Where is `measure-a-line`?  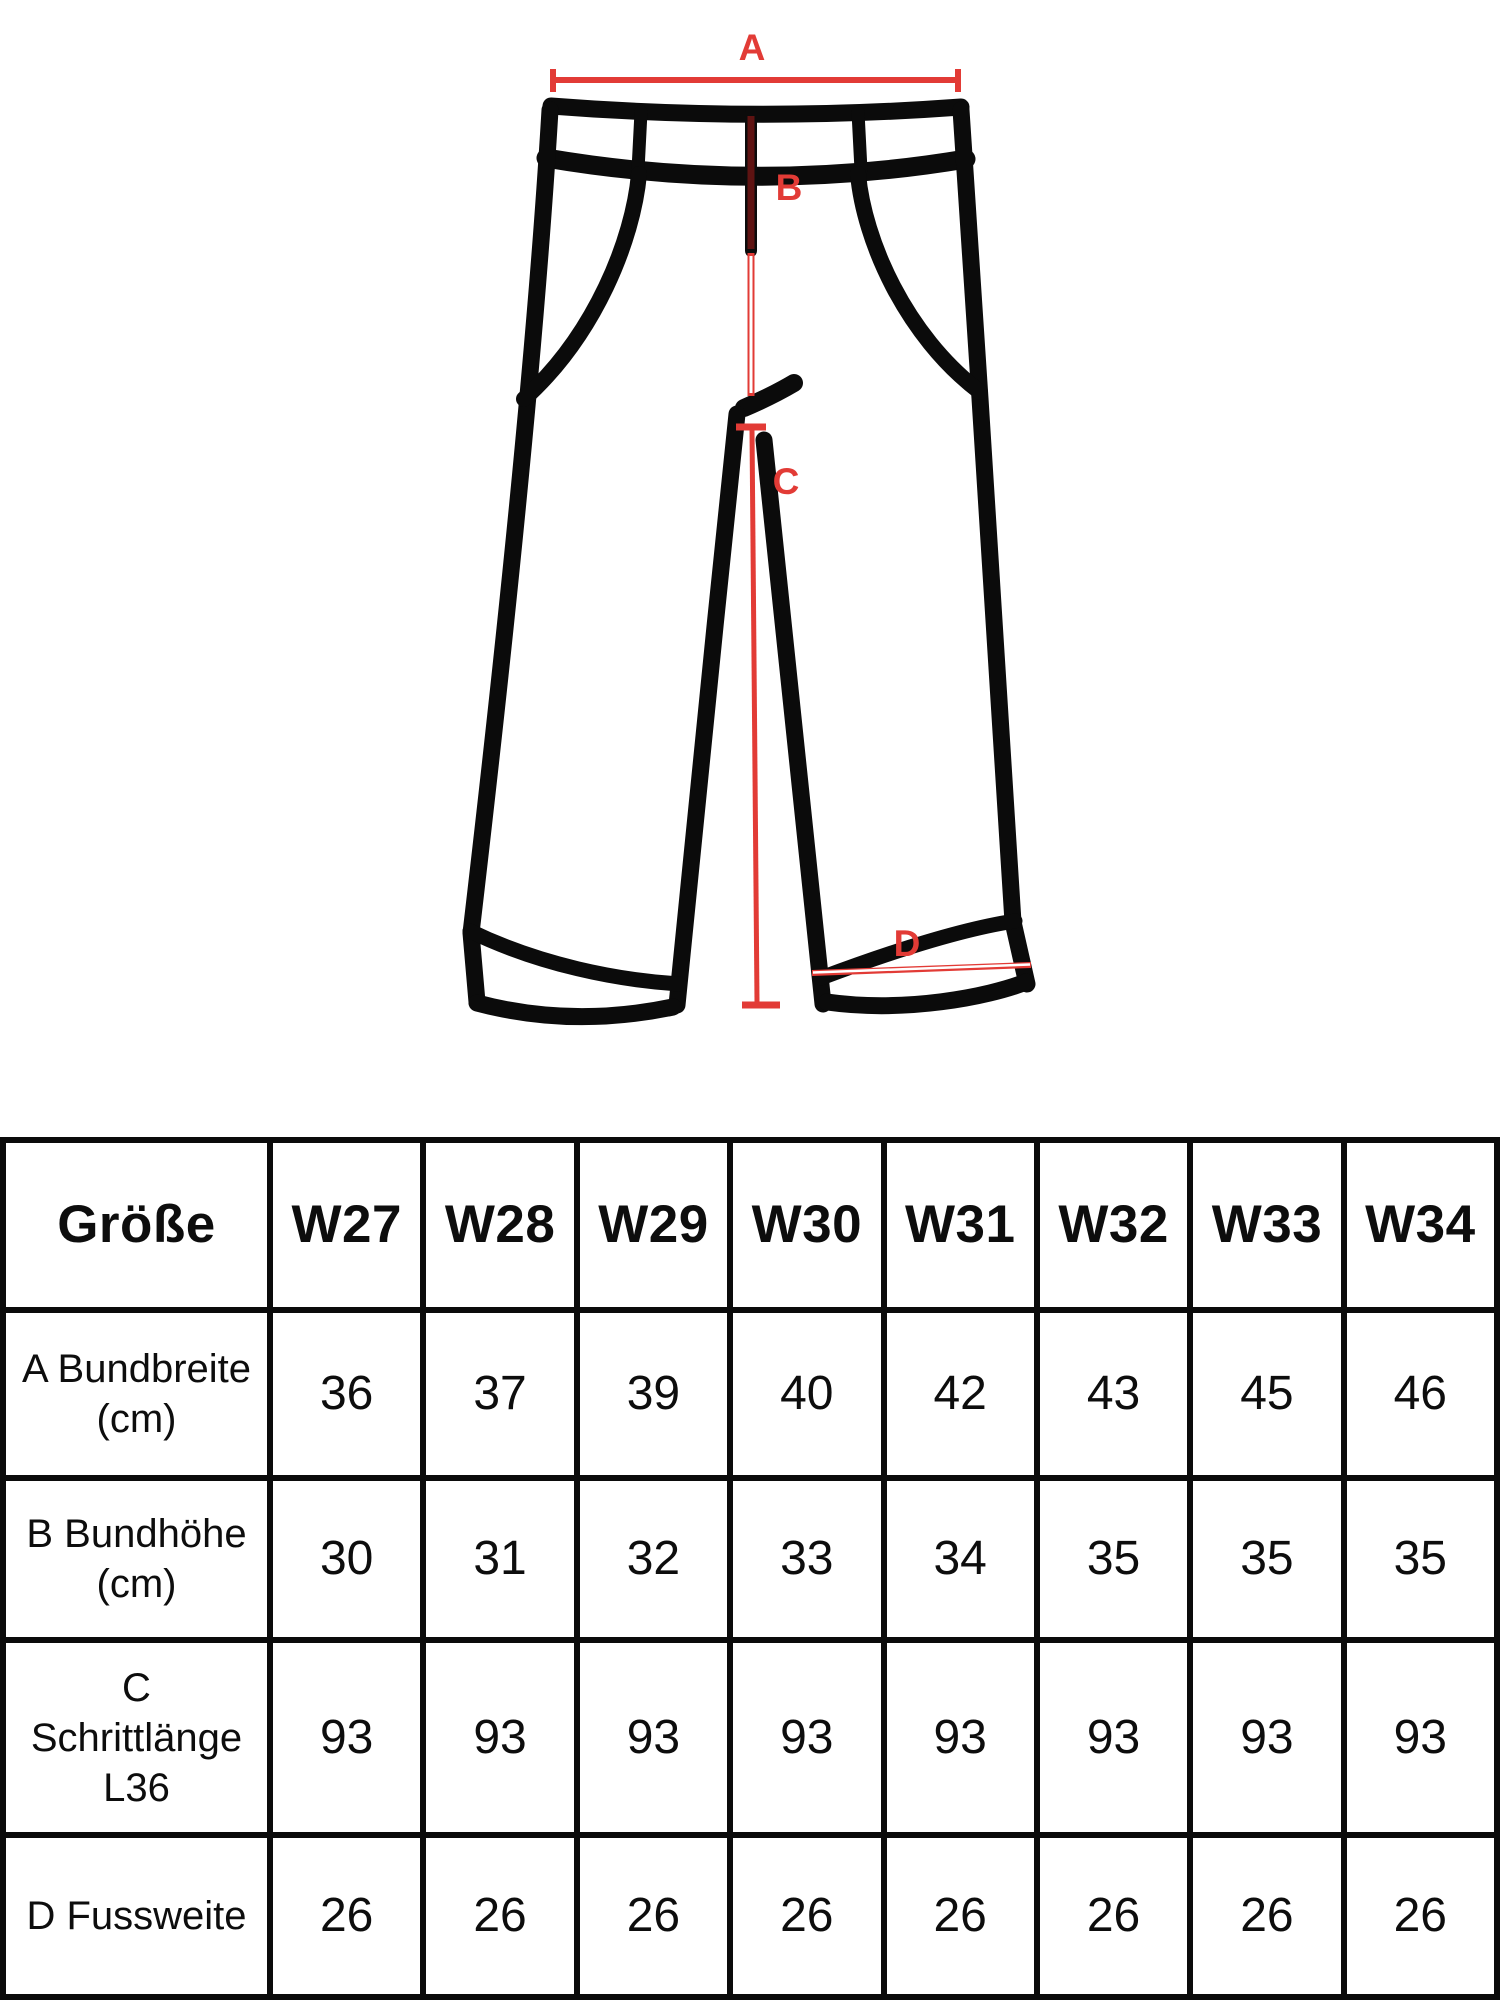 measure-a-line is located at coordinates (755, 80).